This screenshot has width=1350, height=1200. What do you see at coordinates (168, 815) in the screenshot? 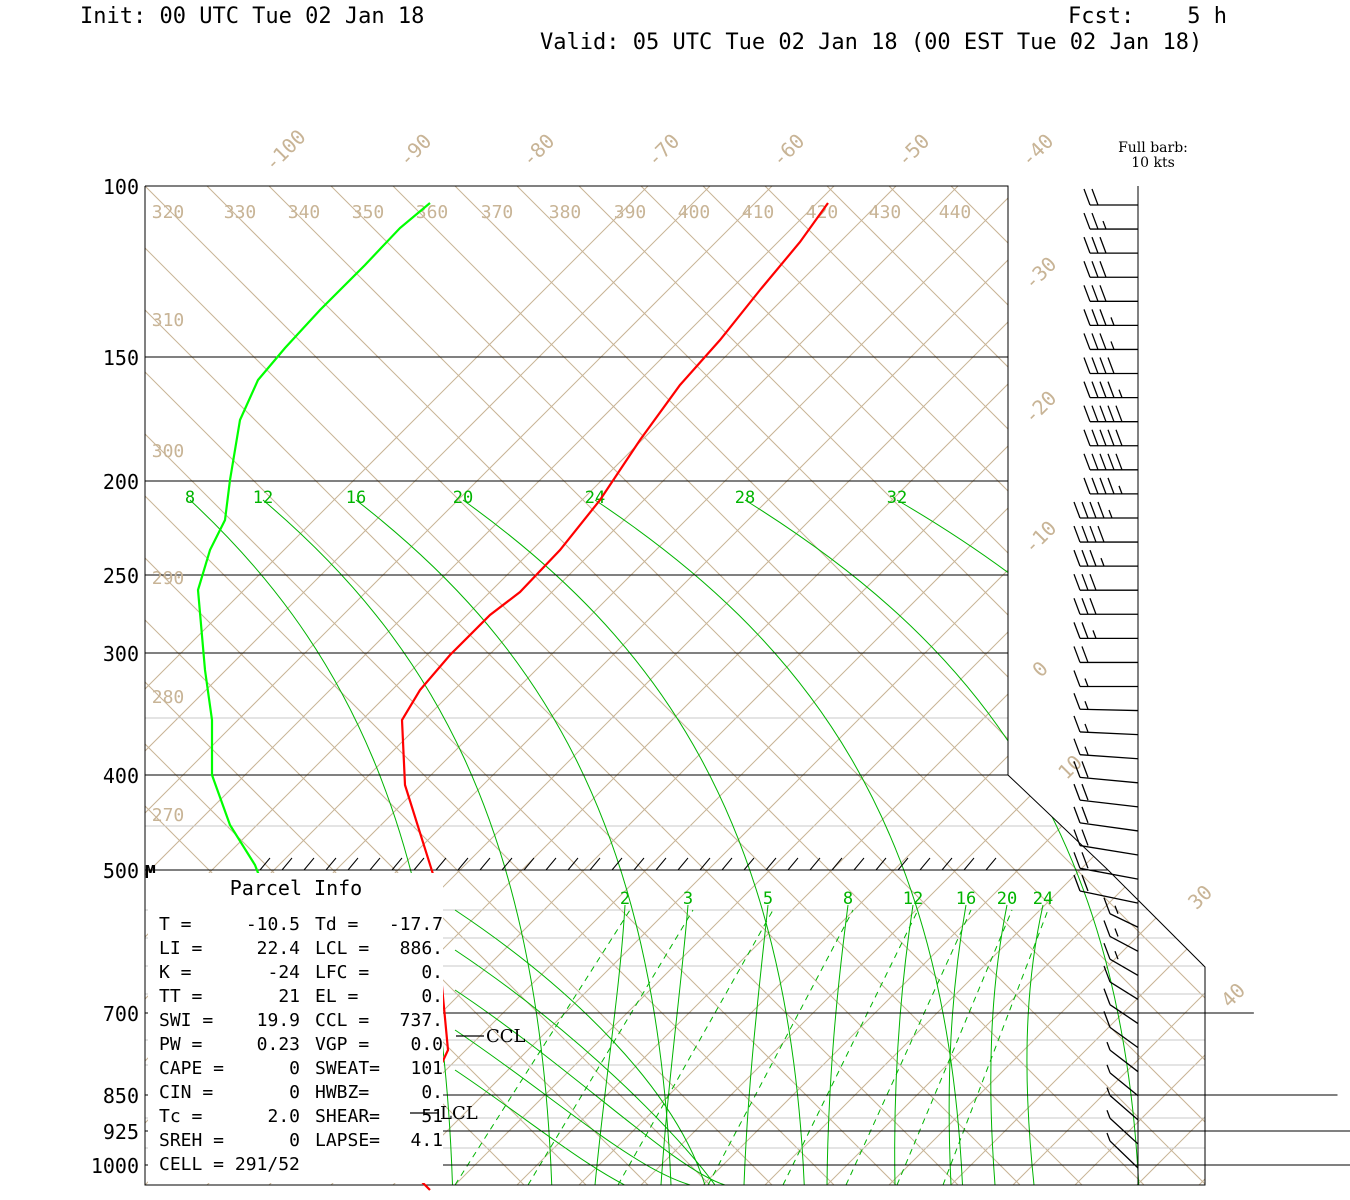
I see `theta-label: 270` at bounding box center [168, 815].